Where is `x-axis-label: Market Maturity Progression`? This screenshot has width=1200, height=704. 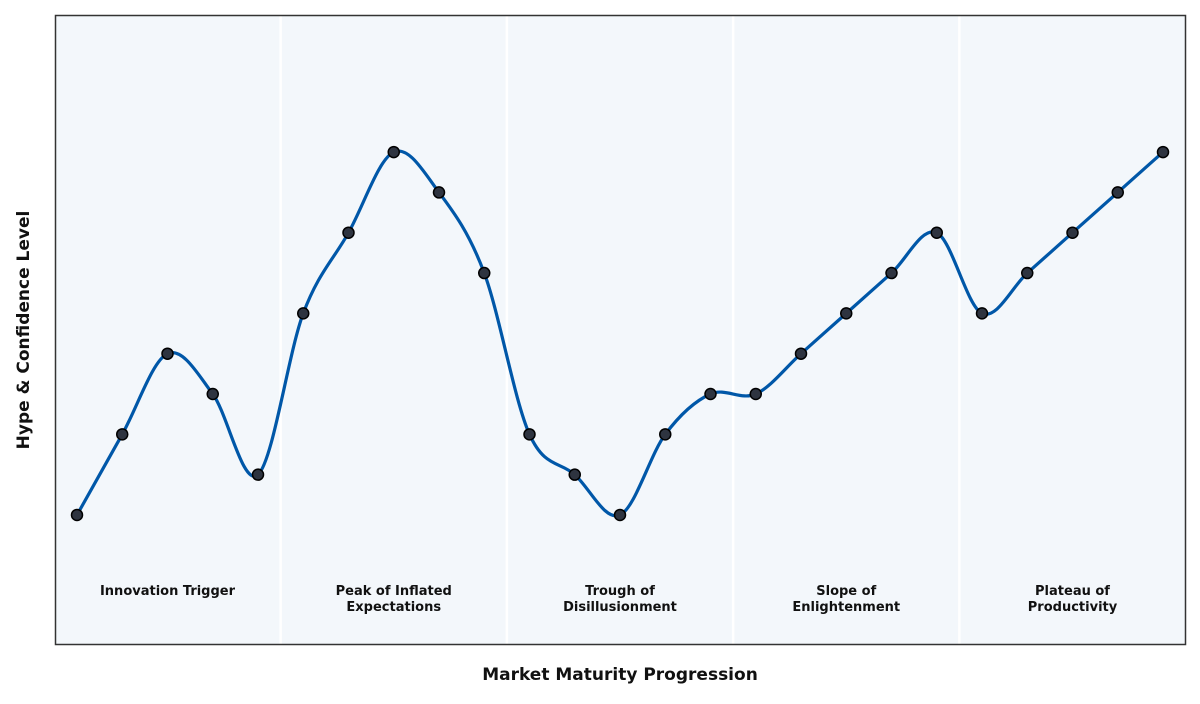
x-axis-label: Market Maturity Progression is located at coordinates (620, 675).